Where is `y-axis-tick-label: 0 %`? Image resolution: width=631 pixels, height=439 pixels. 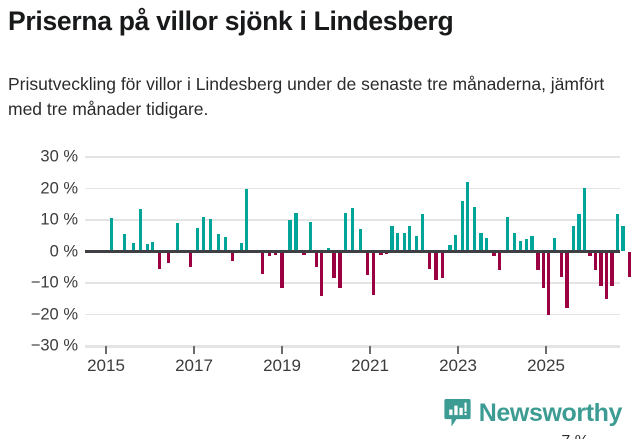 y-axis-tick-label: 0 % is located at coordinates (63, 251).